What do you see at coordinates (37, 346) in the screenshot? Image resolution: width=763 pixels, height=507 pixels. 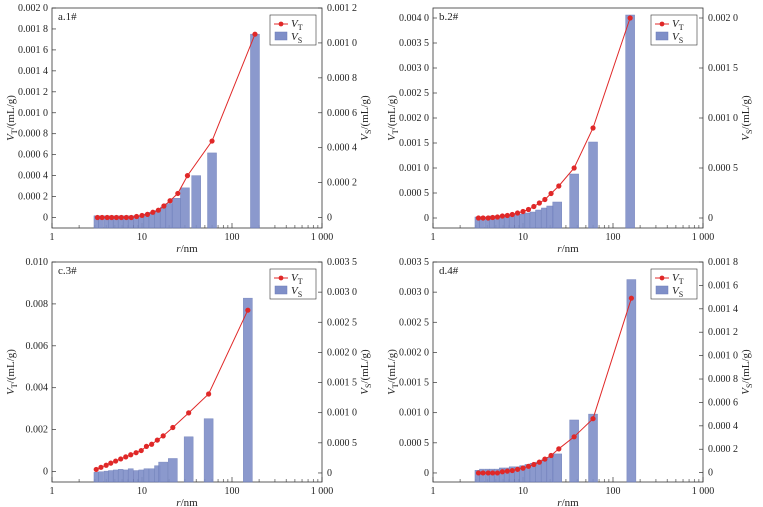 I see `y-left-tick-label: 0.006` at bounding box center [37, 346].